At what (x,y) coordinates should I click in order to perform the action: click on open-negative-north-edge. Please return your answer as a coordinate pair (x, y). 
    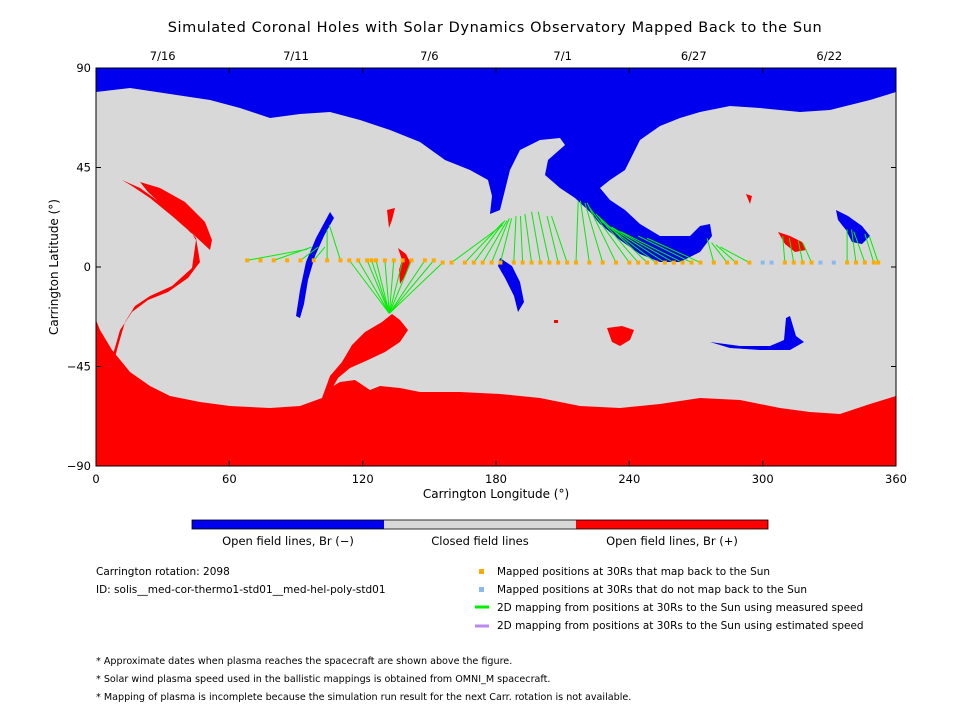
    Looking at the image, I should click on (198, 79).